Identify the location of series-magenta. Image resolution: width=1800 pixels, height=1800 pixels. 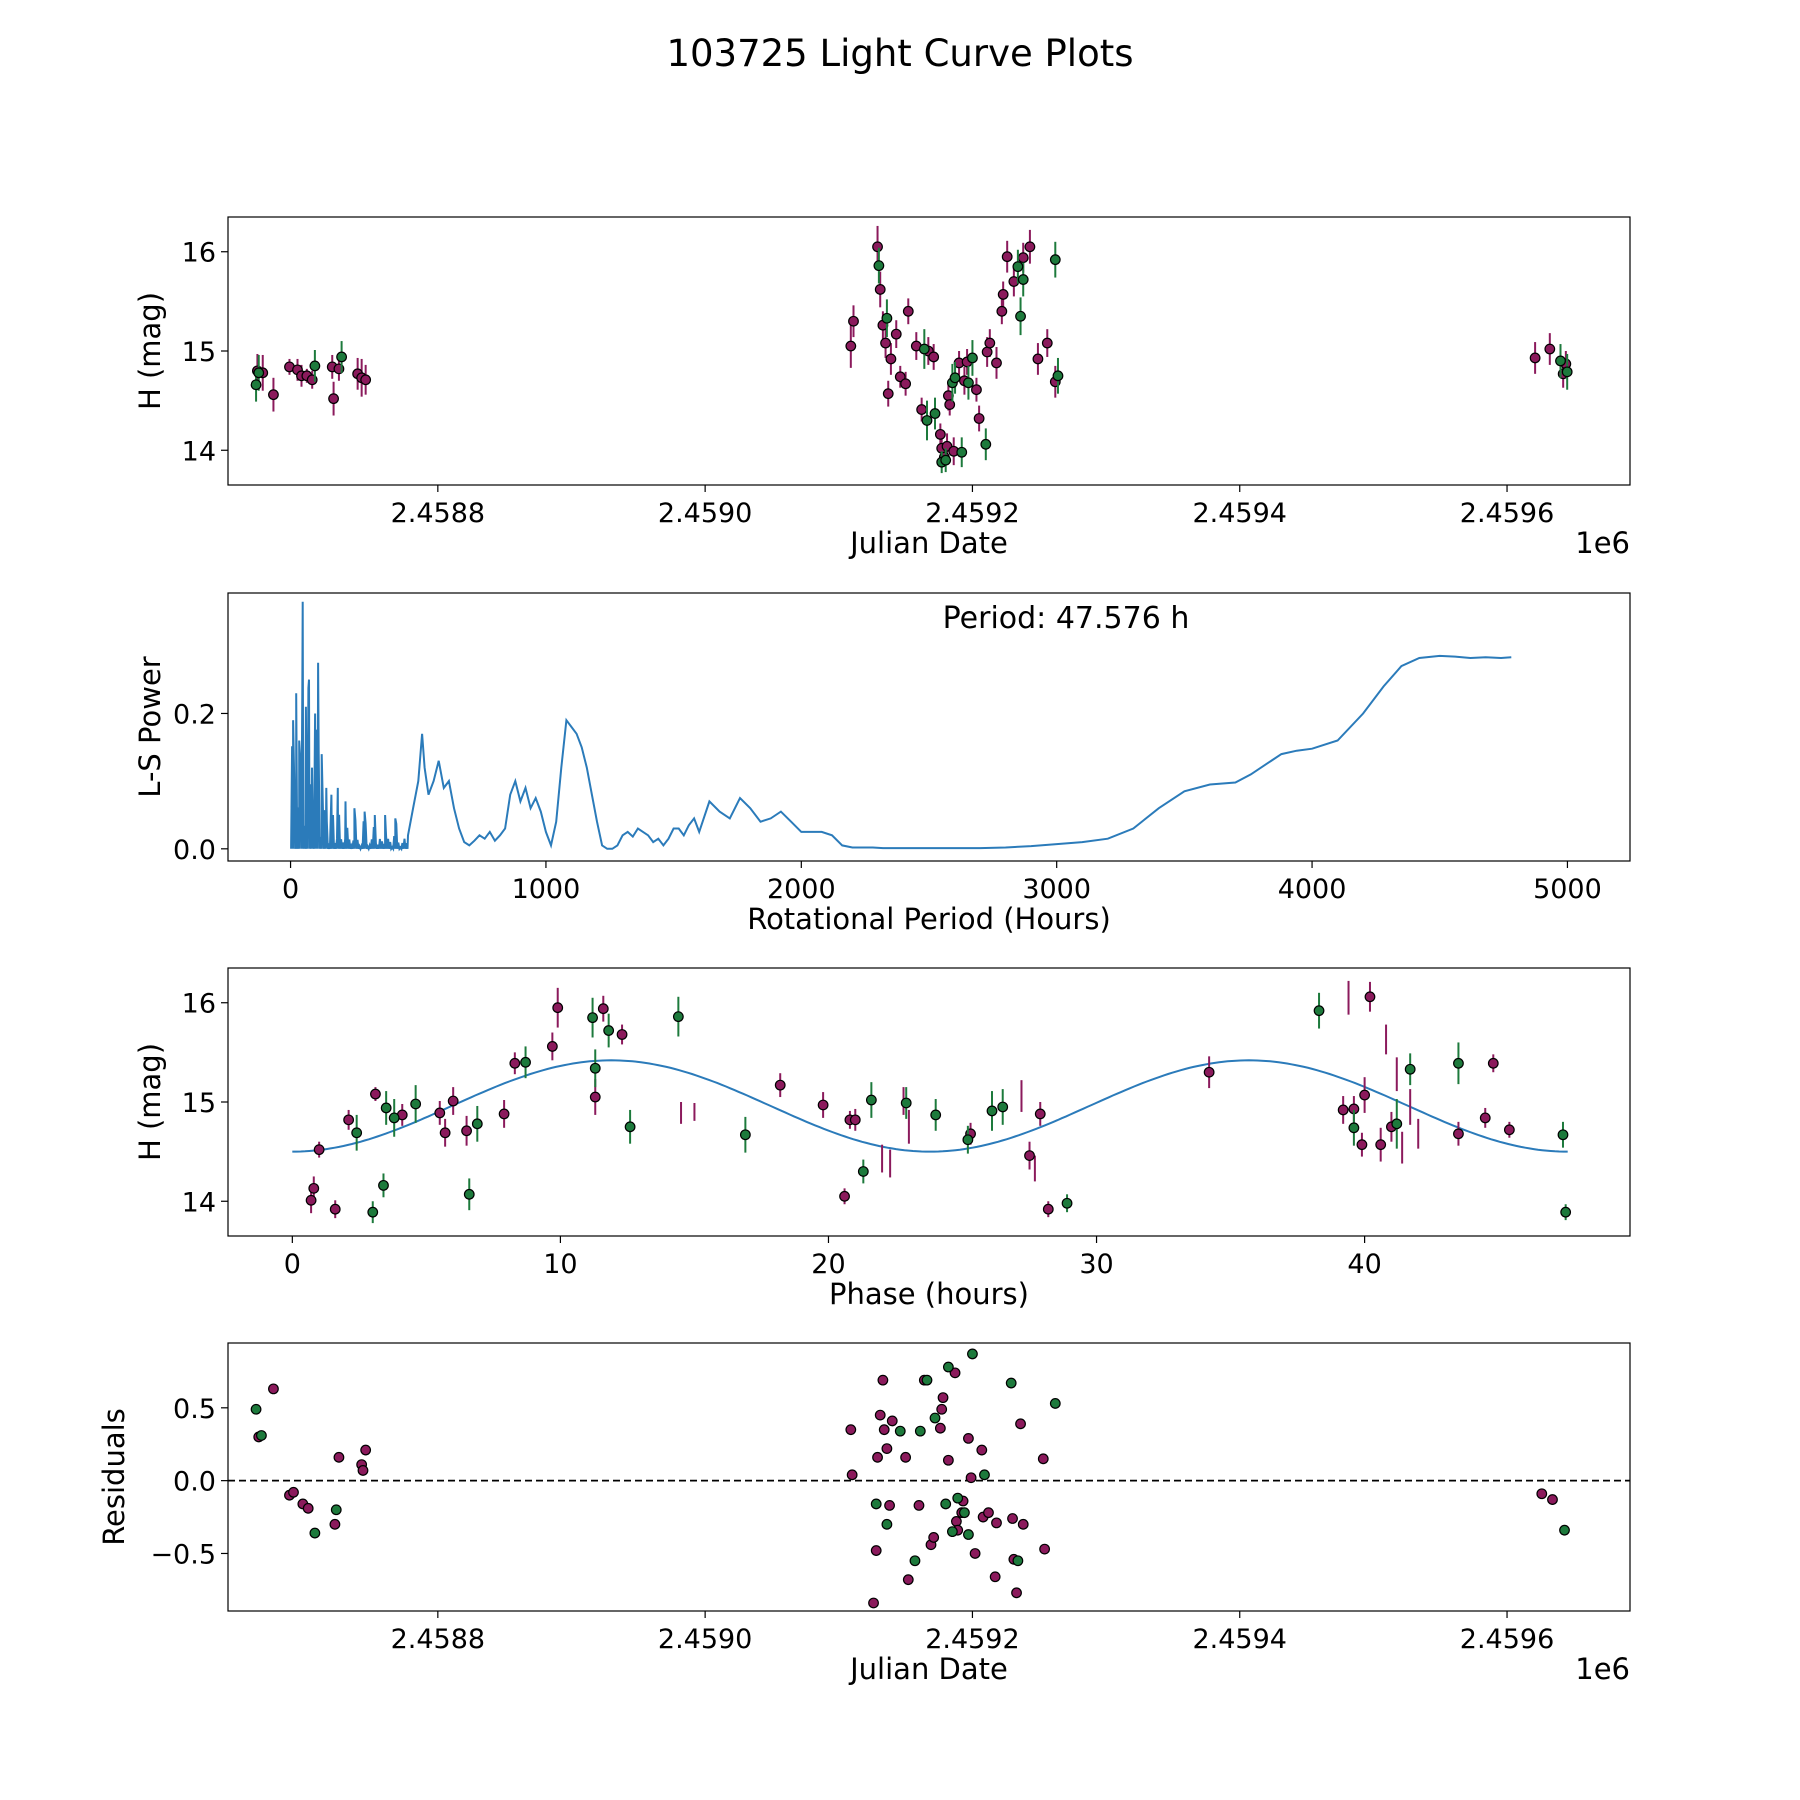
(912, 346).